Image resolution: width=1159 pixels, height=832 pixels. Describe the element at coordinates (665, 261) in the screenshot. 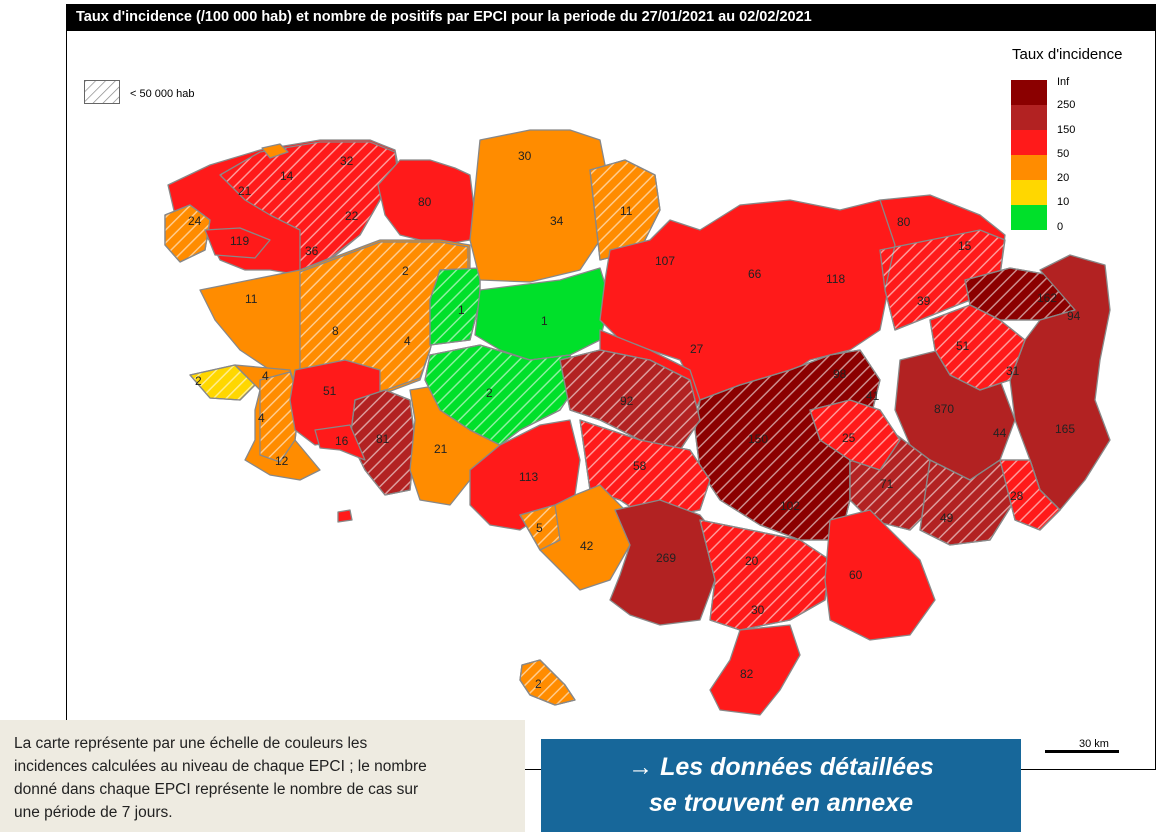

I see `epci-count-label: 107` at that location.